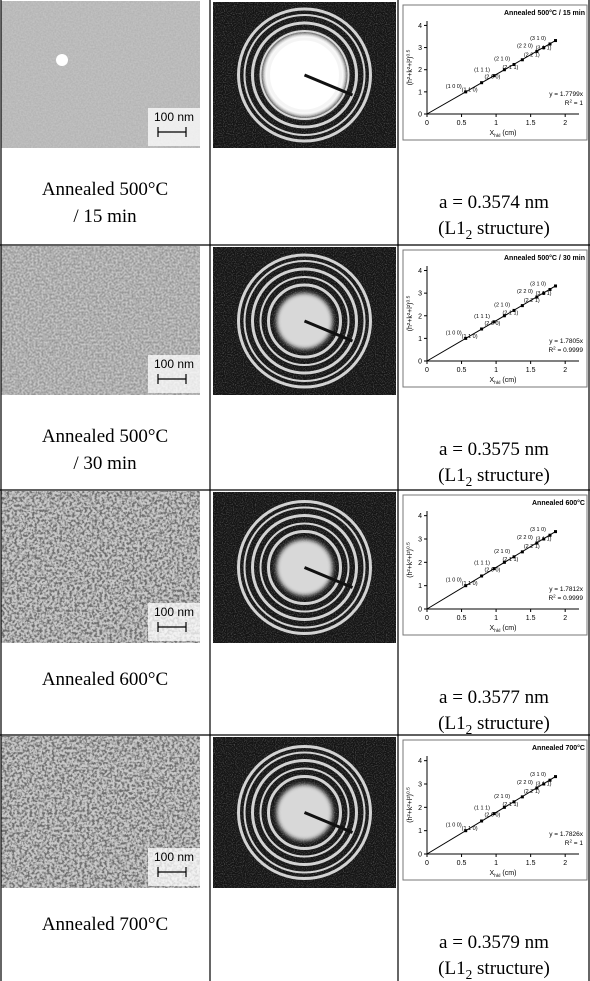 This screenshot has height=981, width=590. What do you see at coordinates (174, 117) in the screenshot?
I see `scale-bar-label: 100 nm` at bounding box center [174, 117].